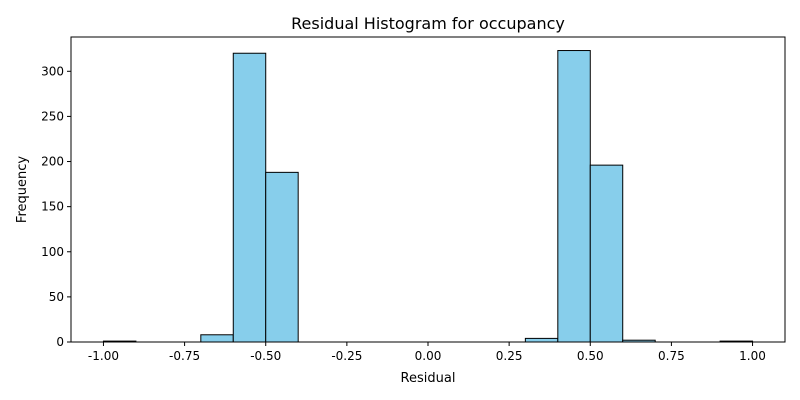  I want to click on x-tick-label: -1.00, so click(103, 356).